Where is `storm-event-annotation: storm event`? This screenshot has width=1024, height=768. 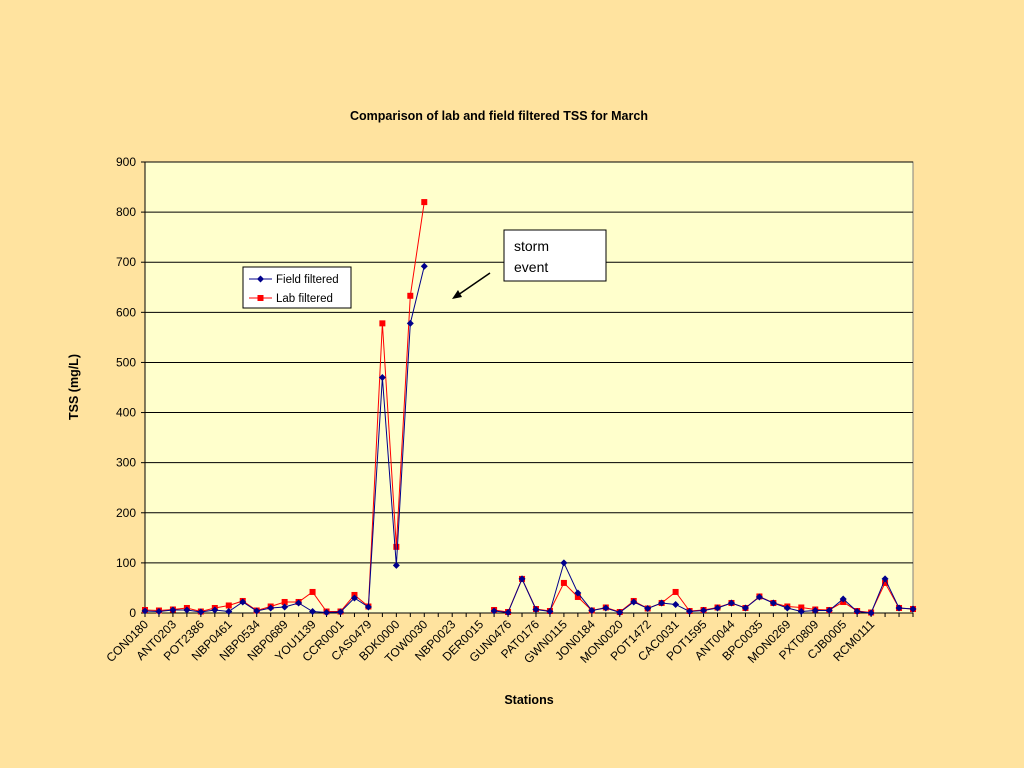
storm-event-annotation: storm event is located at coordinates (529, 264).